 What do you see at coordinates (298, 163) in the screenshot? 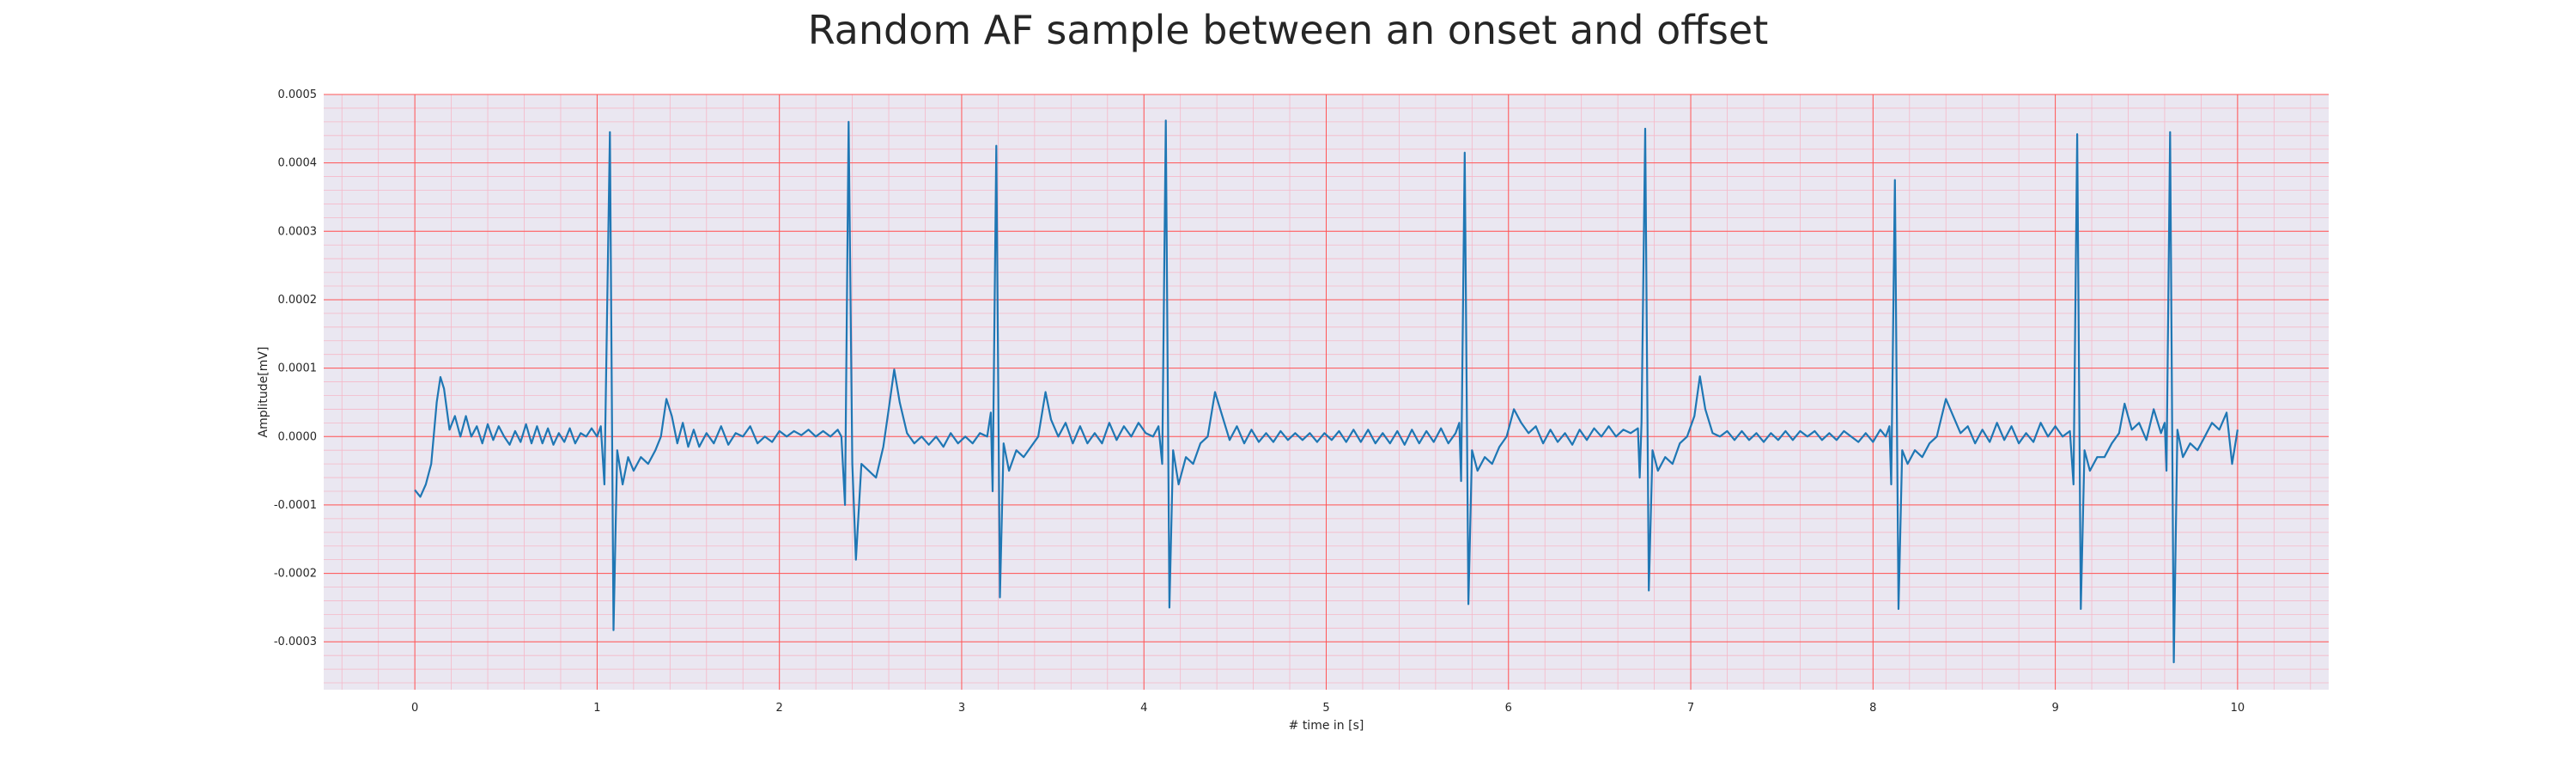
I see `y-tick-label: 0.0004` at bounding box center [298, 163].